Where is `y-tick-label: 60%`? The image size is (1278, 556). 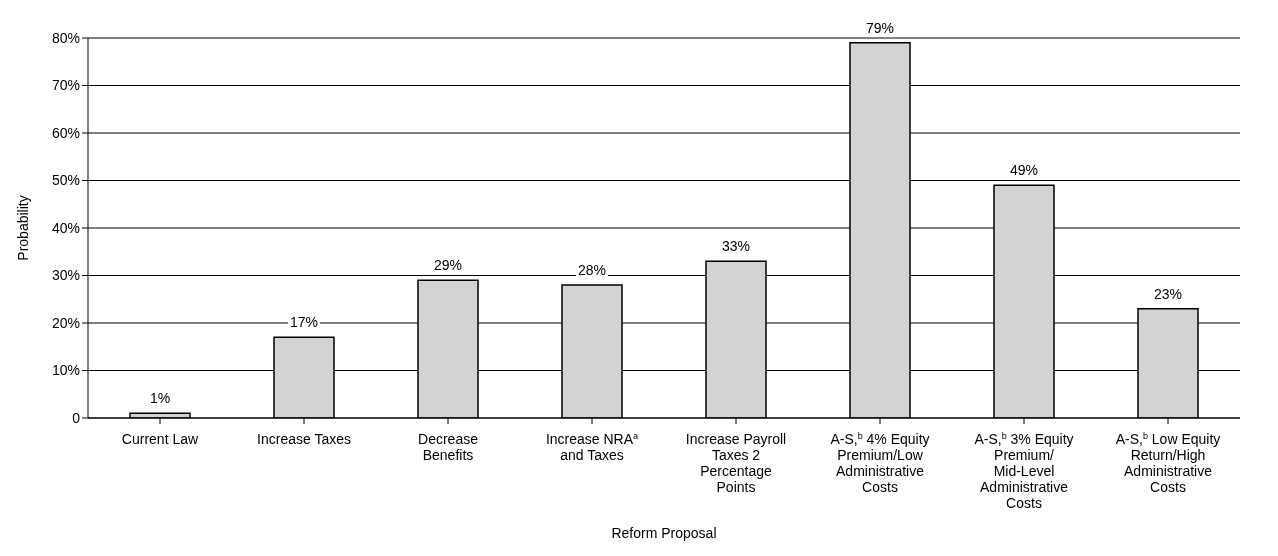
y-tick-label: 60% is located at coordinates (65, 132).